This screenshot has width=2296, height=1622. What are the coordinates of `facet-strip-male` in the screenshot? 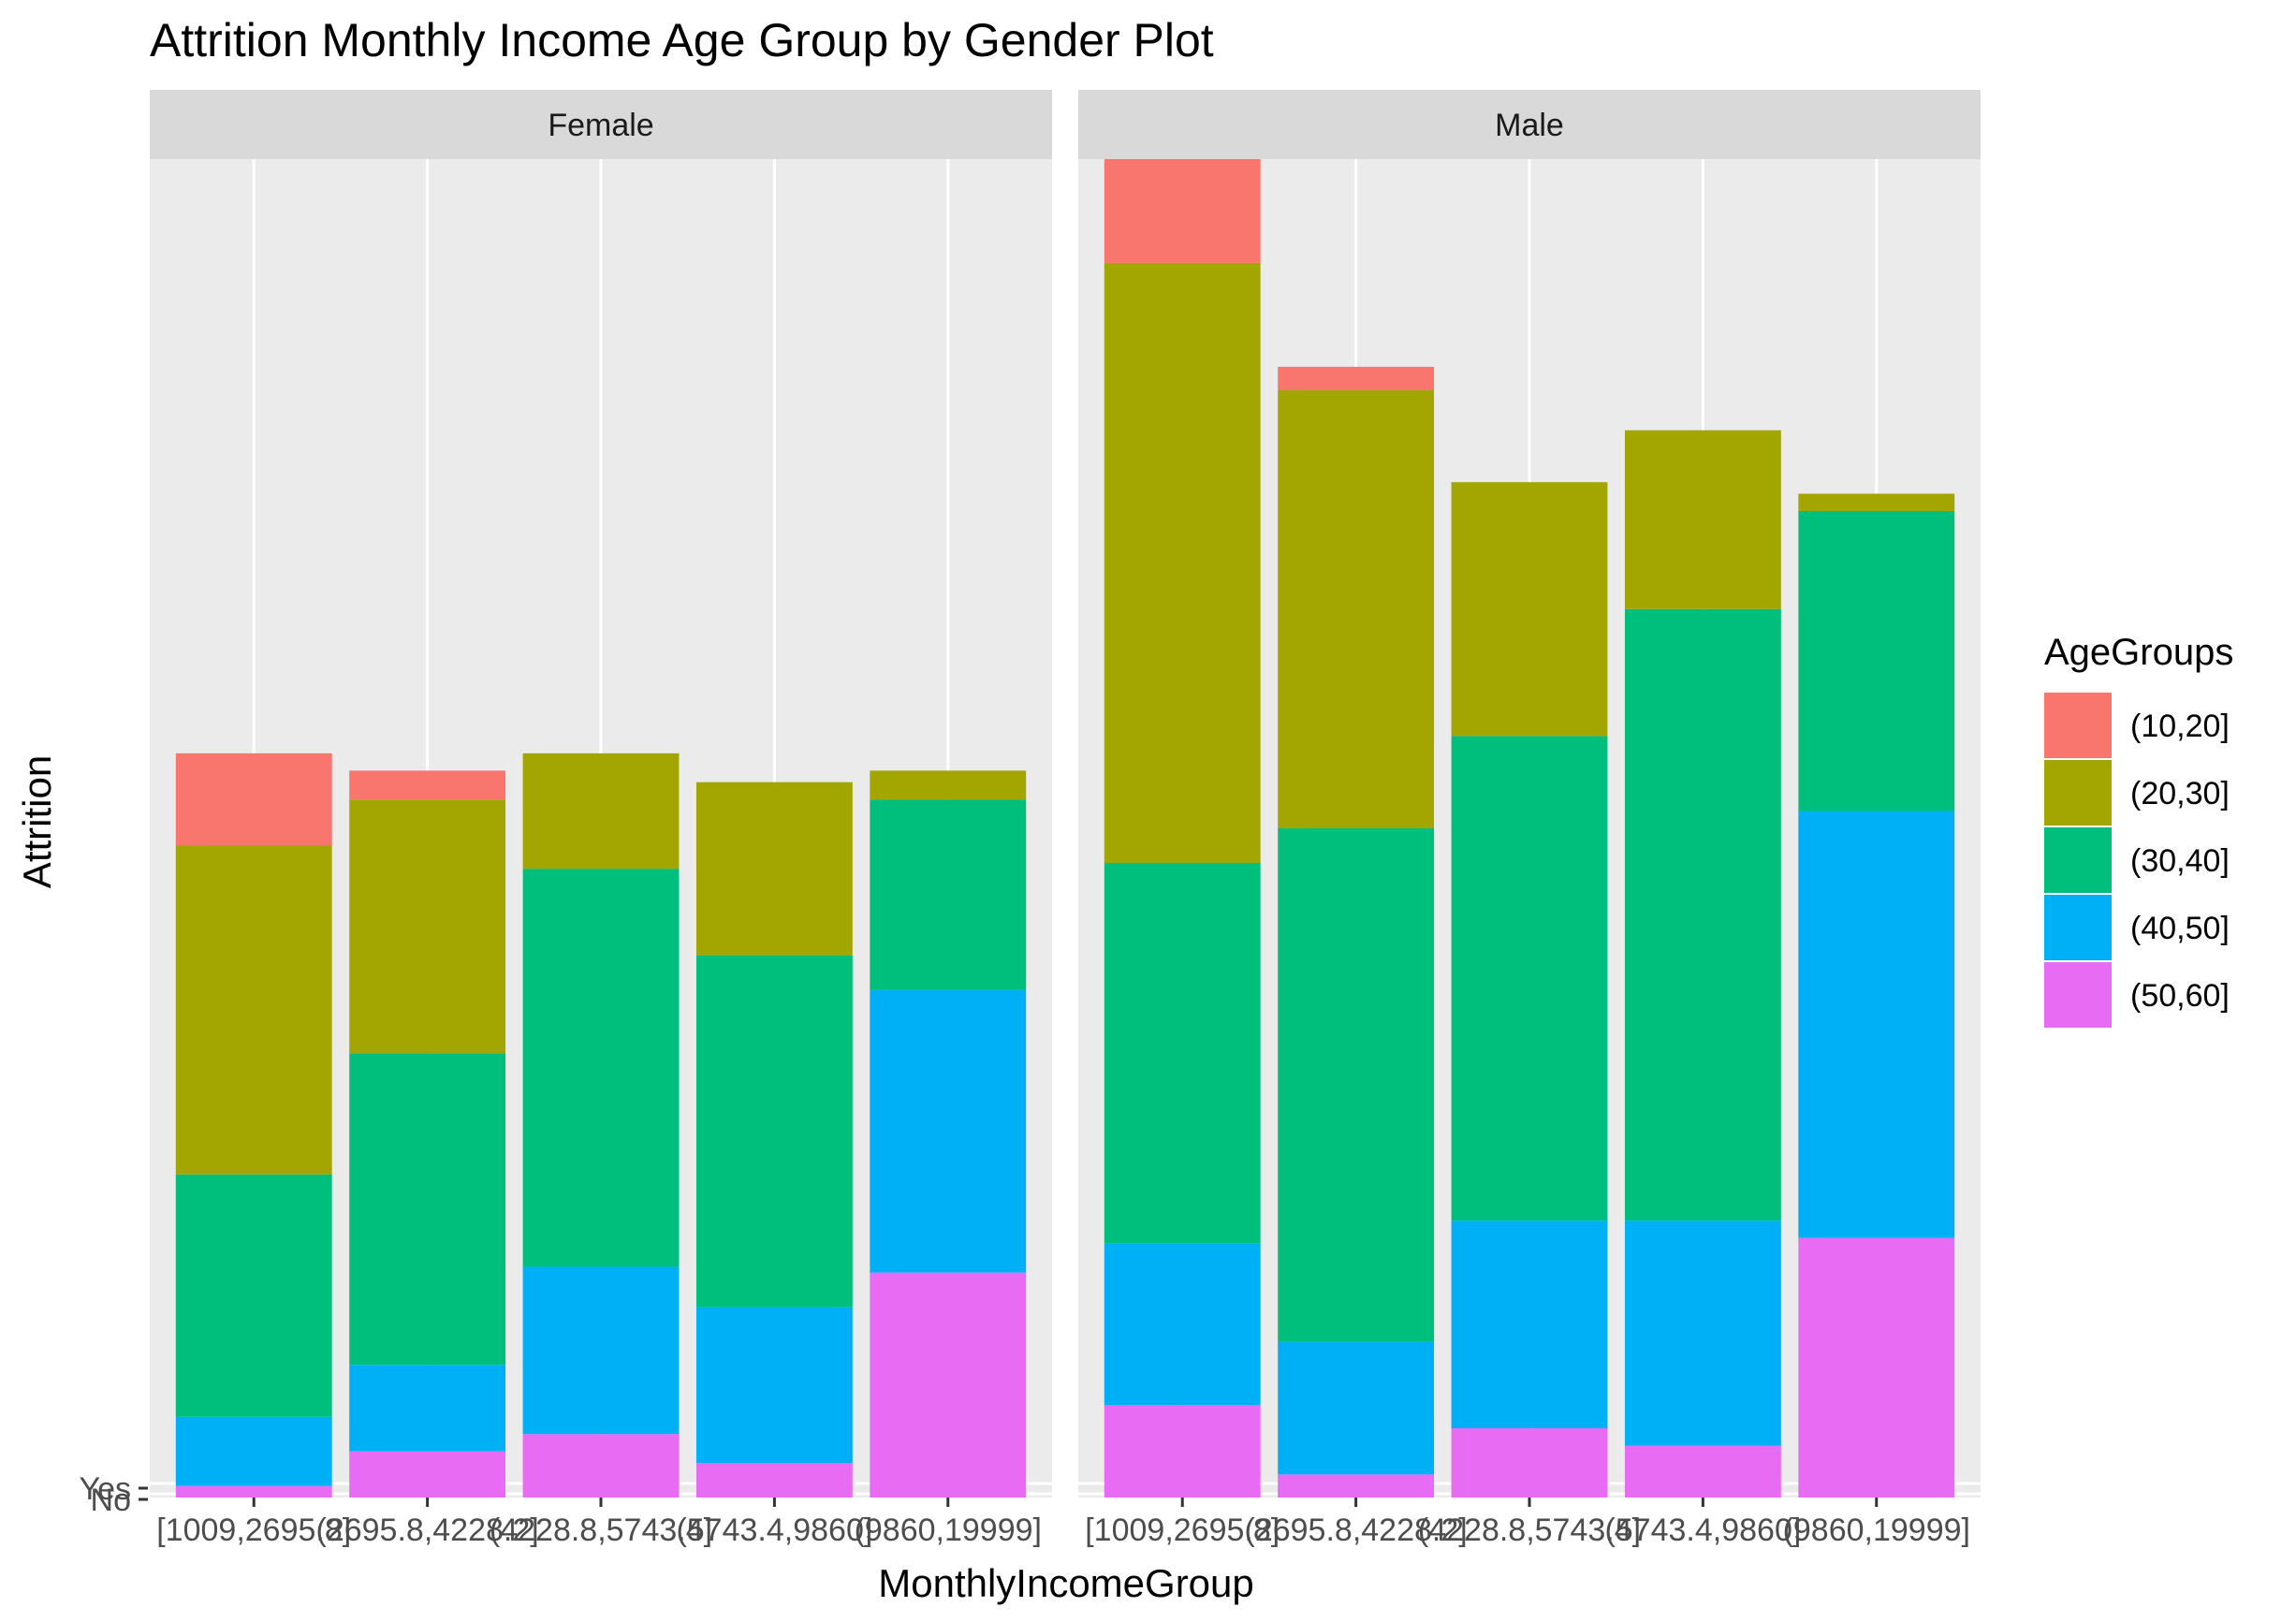 It's located at (1530, 125).